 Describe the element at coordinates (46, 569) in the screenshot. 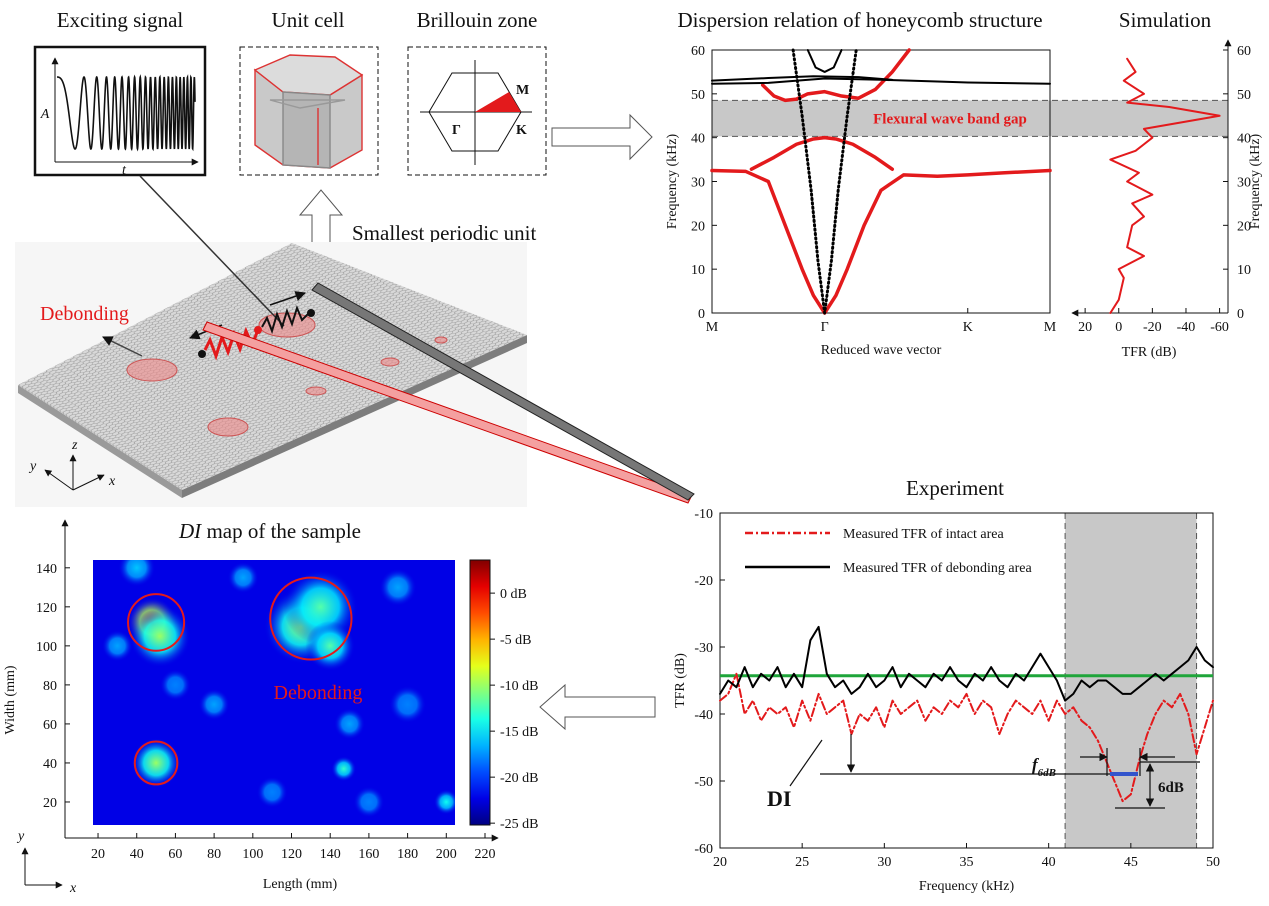

I see `y-tick-label: 140` at that location.